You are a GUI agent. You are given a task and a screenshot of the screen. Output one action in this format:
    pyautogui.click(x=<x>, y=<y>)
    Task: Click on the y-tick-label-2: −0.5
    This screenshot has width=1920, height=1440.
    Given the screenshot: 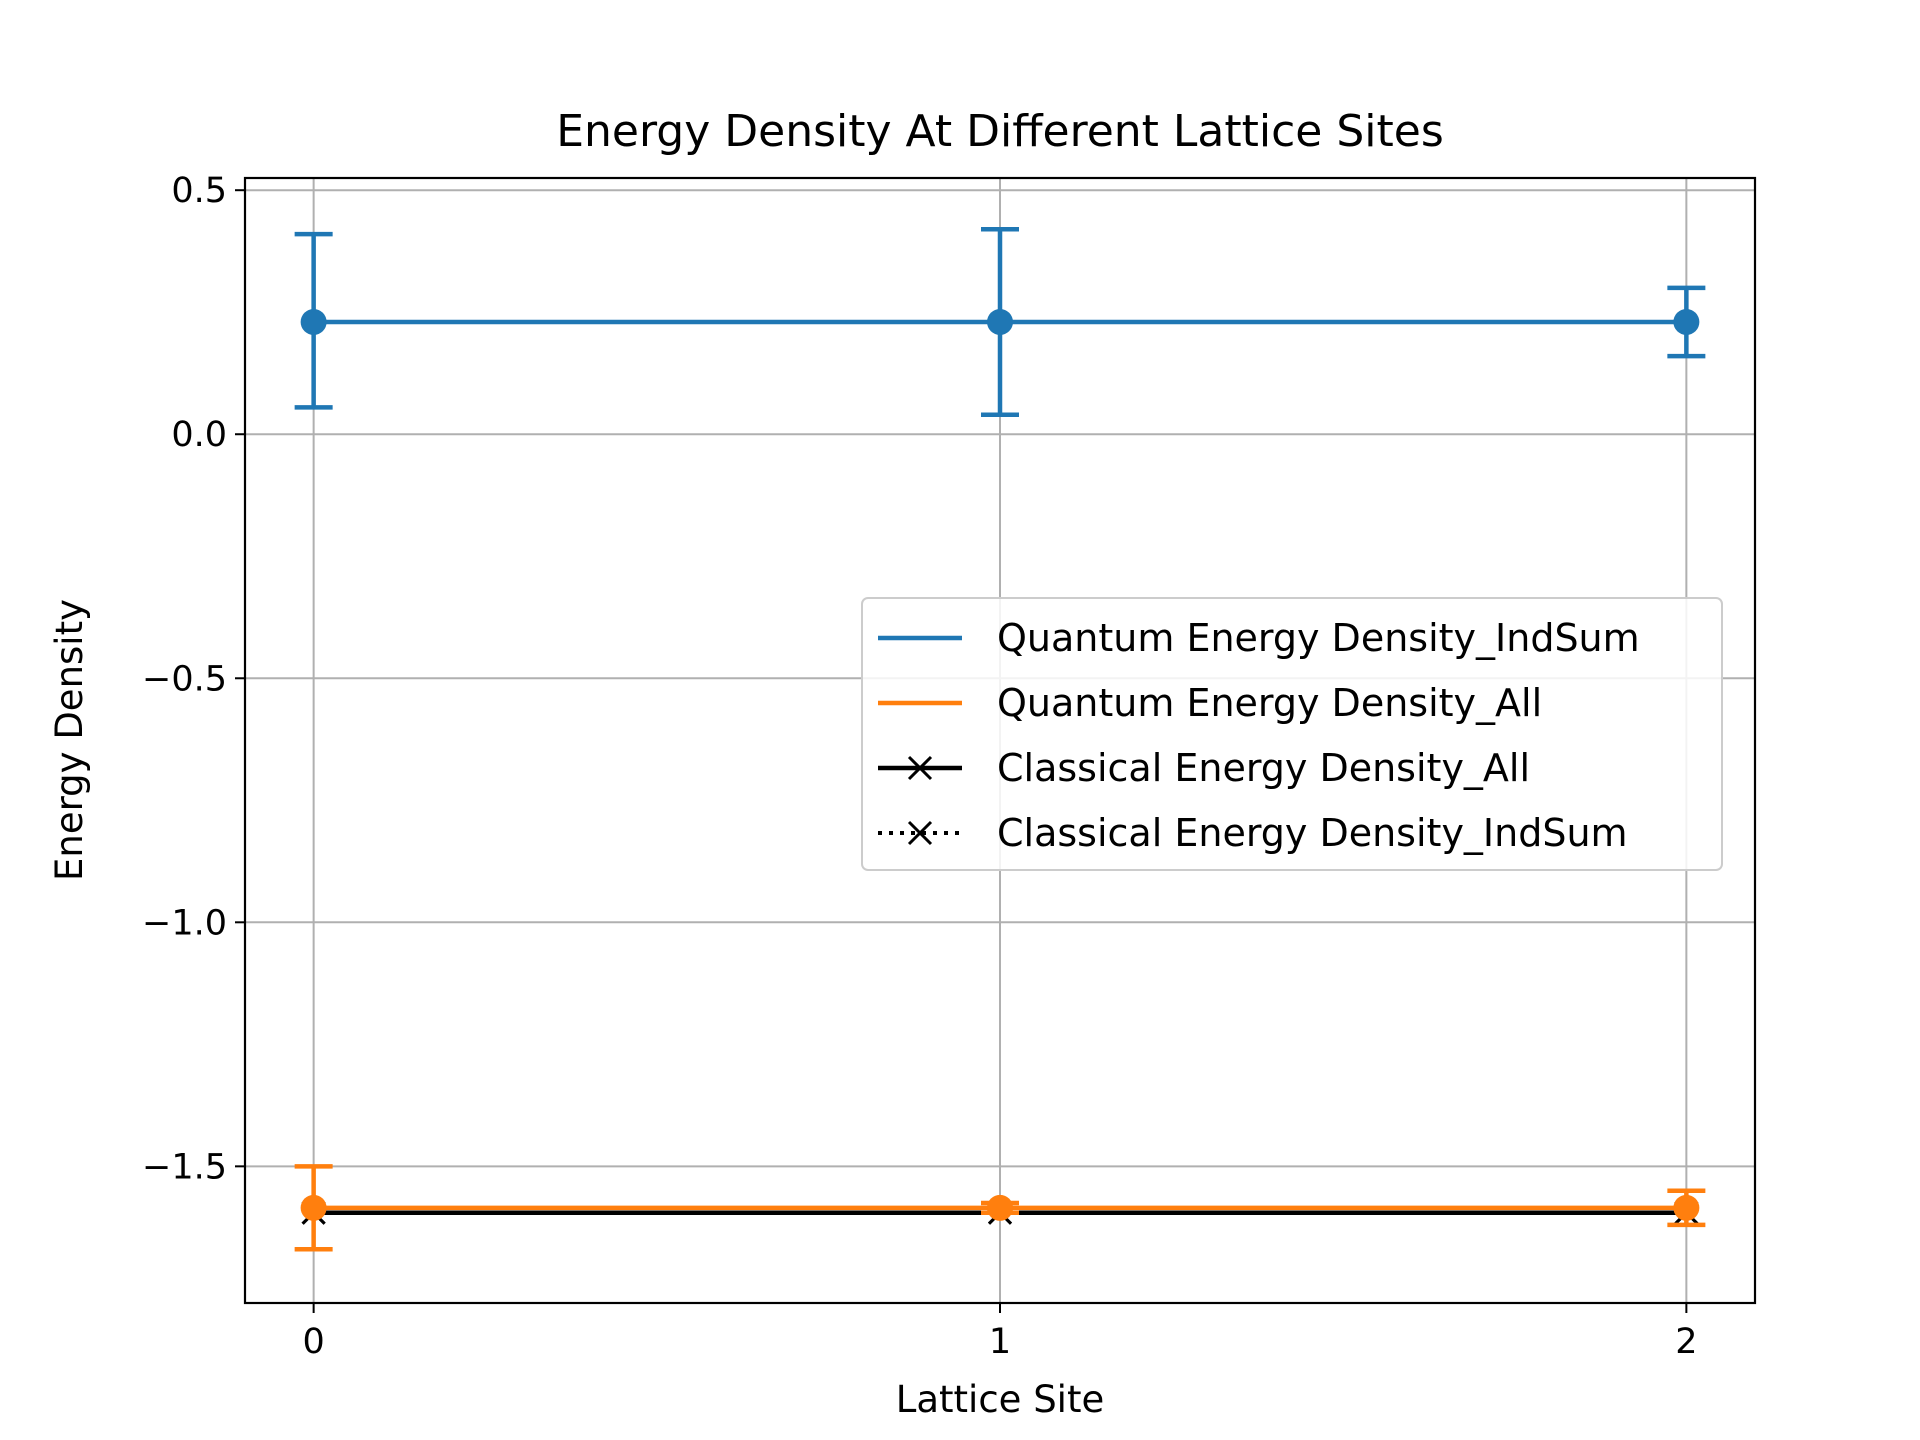 What is the action you would take?
    pyautogui.click(x=184, y=679)
    